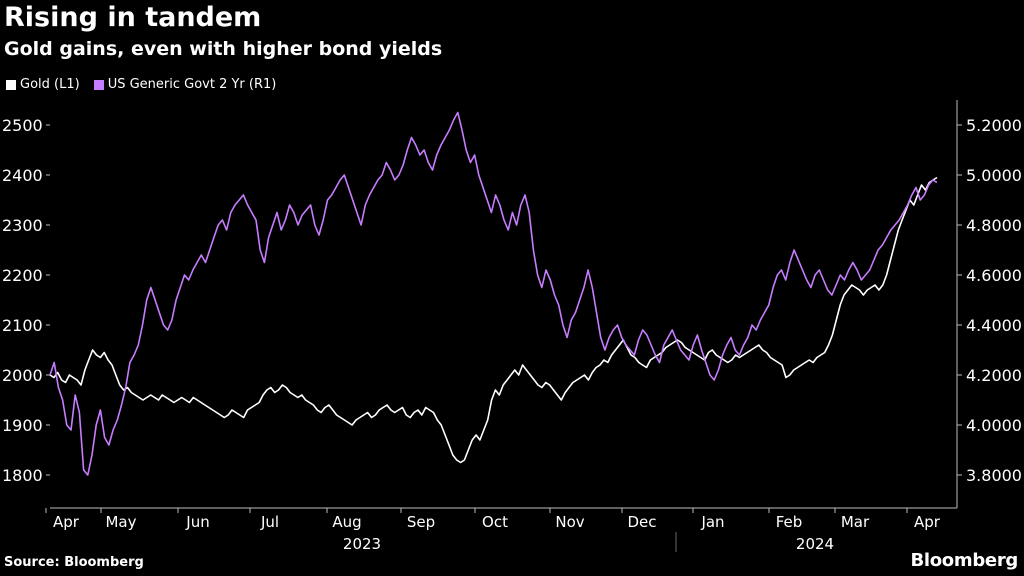 The image size is (1024, 576). Describe the element at coordinates (789, 522) in the screenshot. I see `x-axis-month-label: Feb` at that location.